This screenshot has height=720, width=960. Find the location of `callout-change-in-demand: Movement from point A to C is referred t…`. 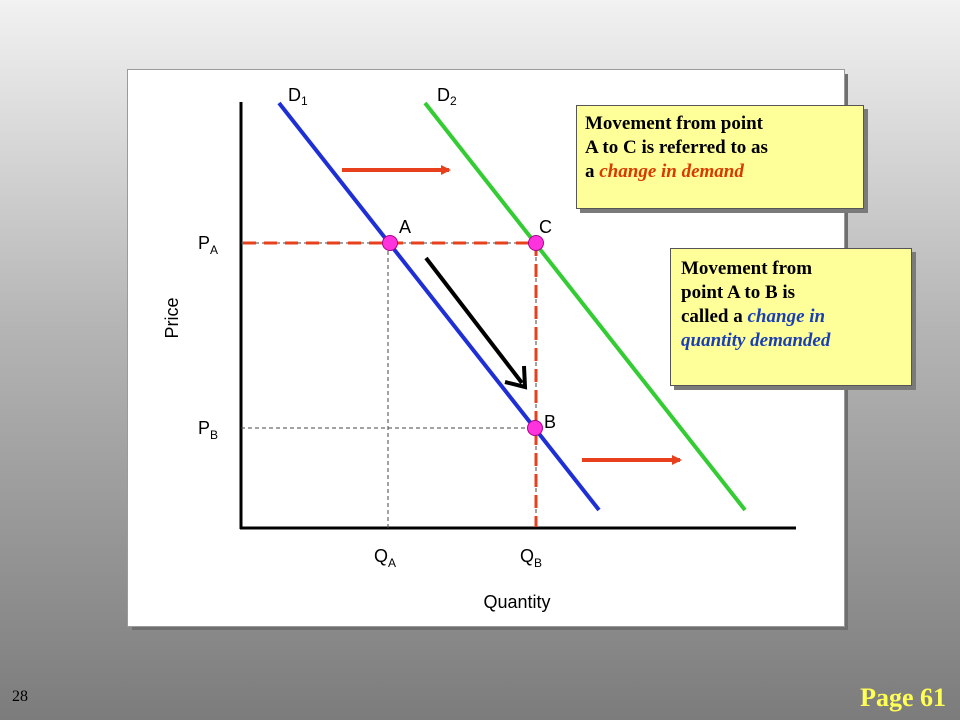

callout-change-in-demand: Movement from point A to C is referred t… is located at coordinates (720, 157).